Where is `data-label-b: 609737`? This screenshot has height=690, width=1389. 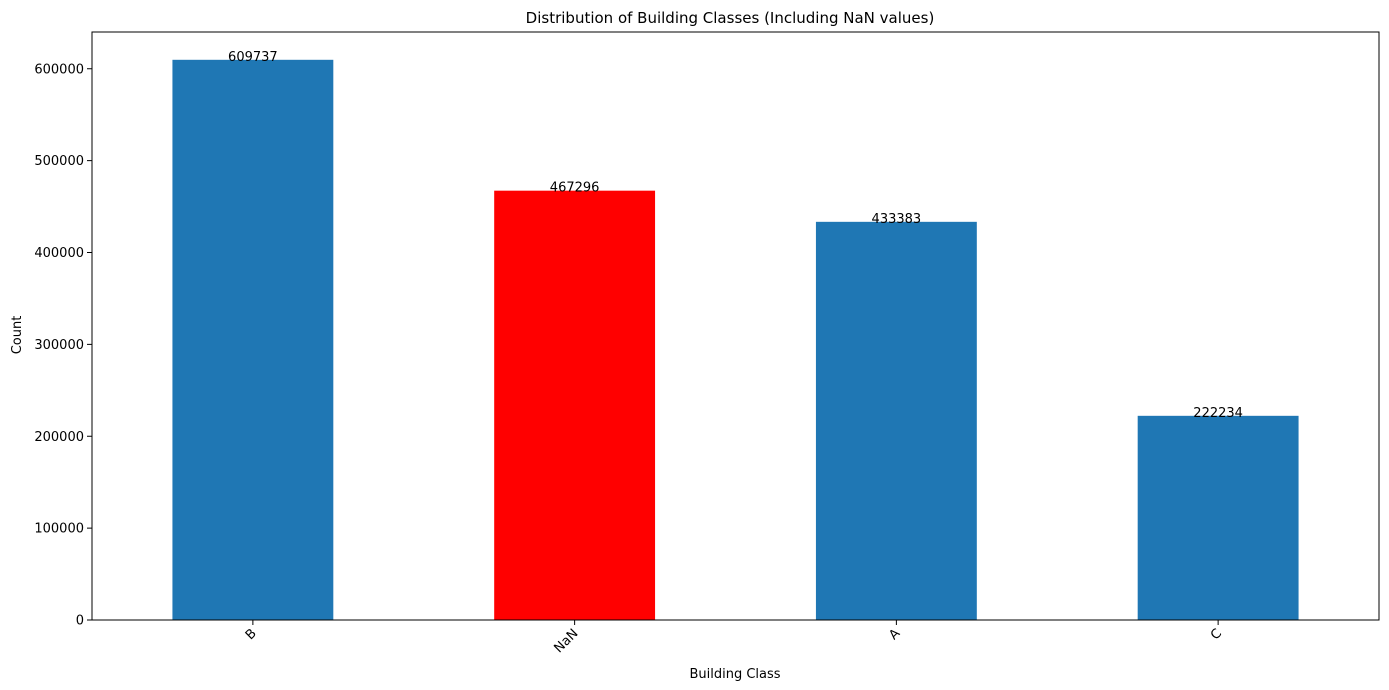
data-label-b: 609737 is located at coordinates (253, 57).